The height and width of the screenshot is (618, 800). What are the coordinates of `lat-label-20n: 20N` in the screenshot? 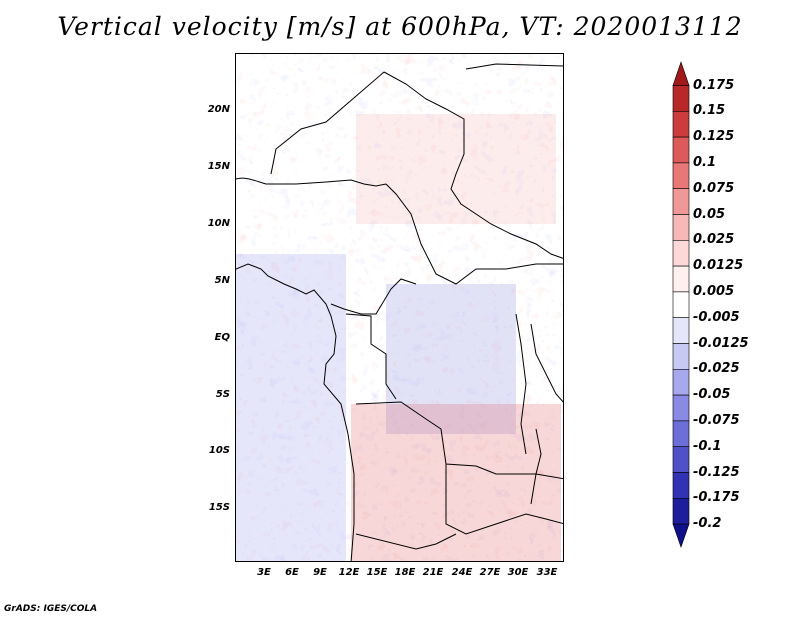 It's located at (218, 109).